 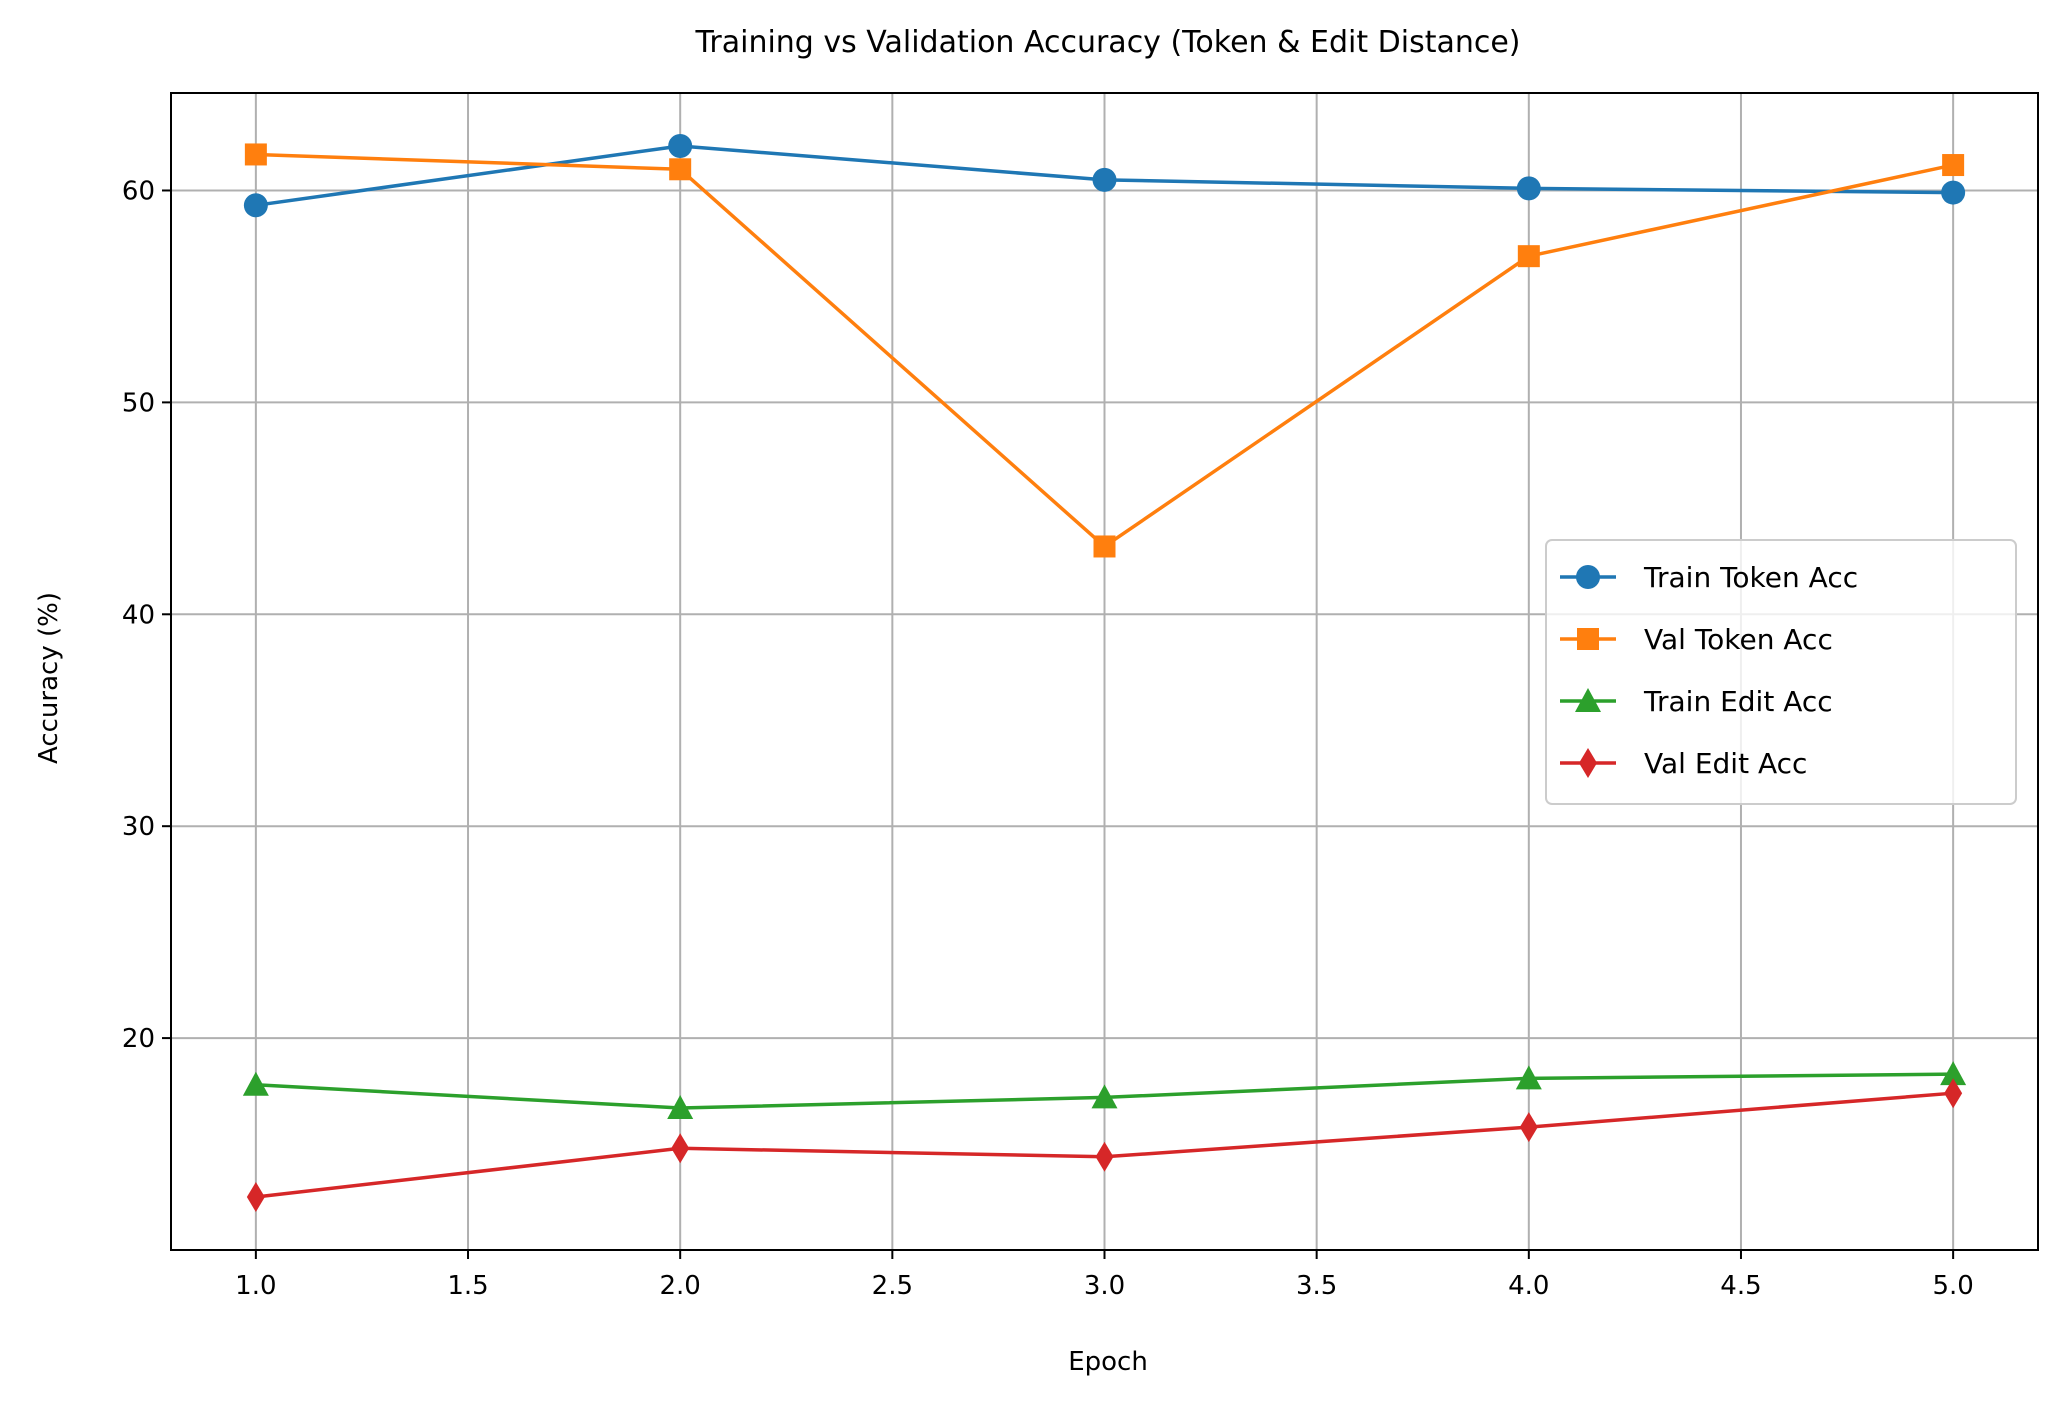 What do you see at coordinates (138, 615) in the screenshot?
I see `y-tick-label: 40` at bounding box center [138, 615].